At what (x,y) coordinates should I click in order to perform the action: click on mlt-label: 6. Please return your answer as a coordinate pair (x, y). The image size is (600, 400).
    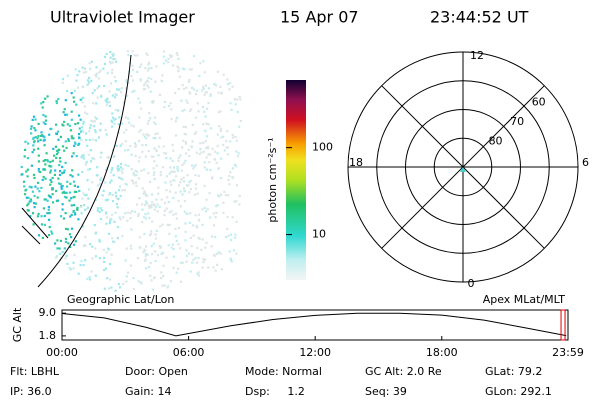
    Looking at the image, I should click on (585, 162).